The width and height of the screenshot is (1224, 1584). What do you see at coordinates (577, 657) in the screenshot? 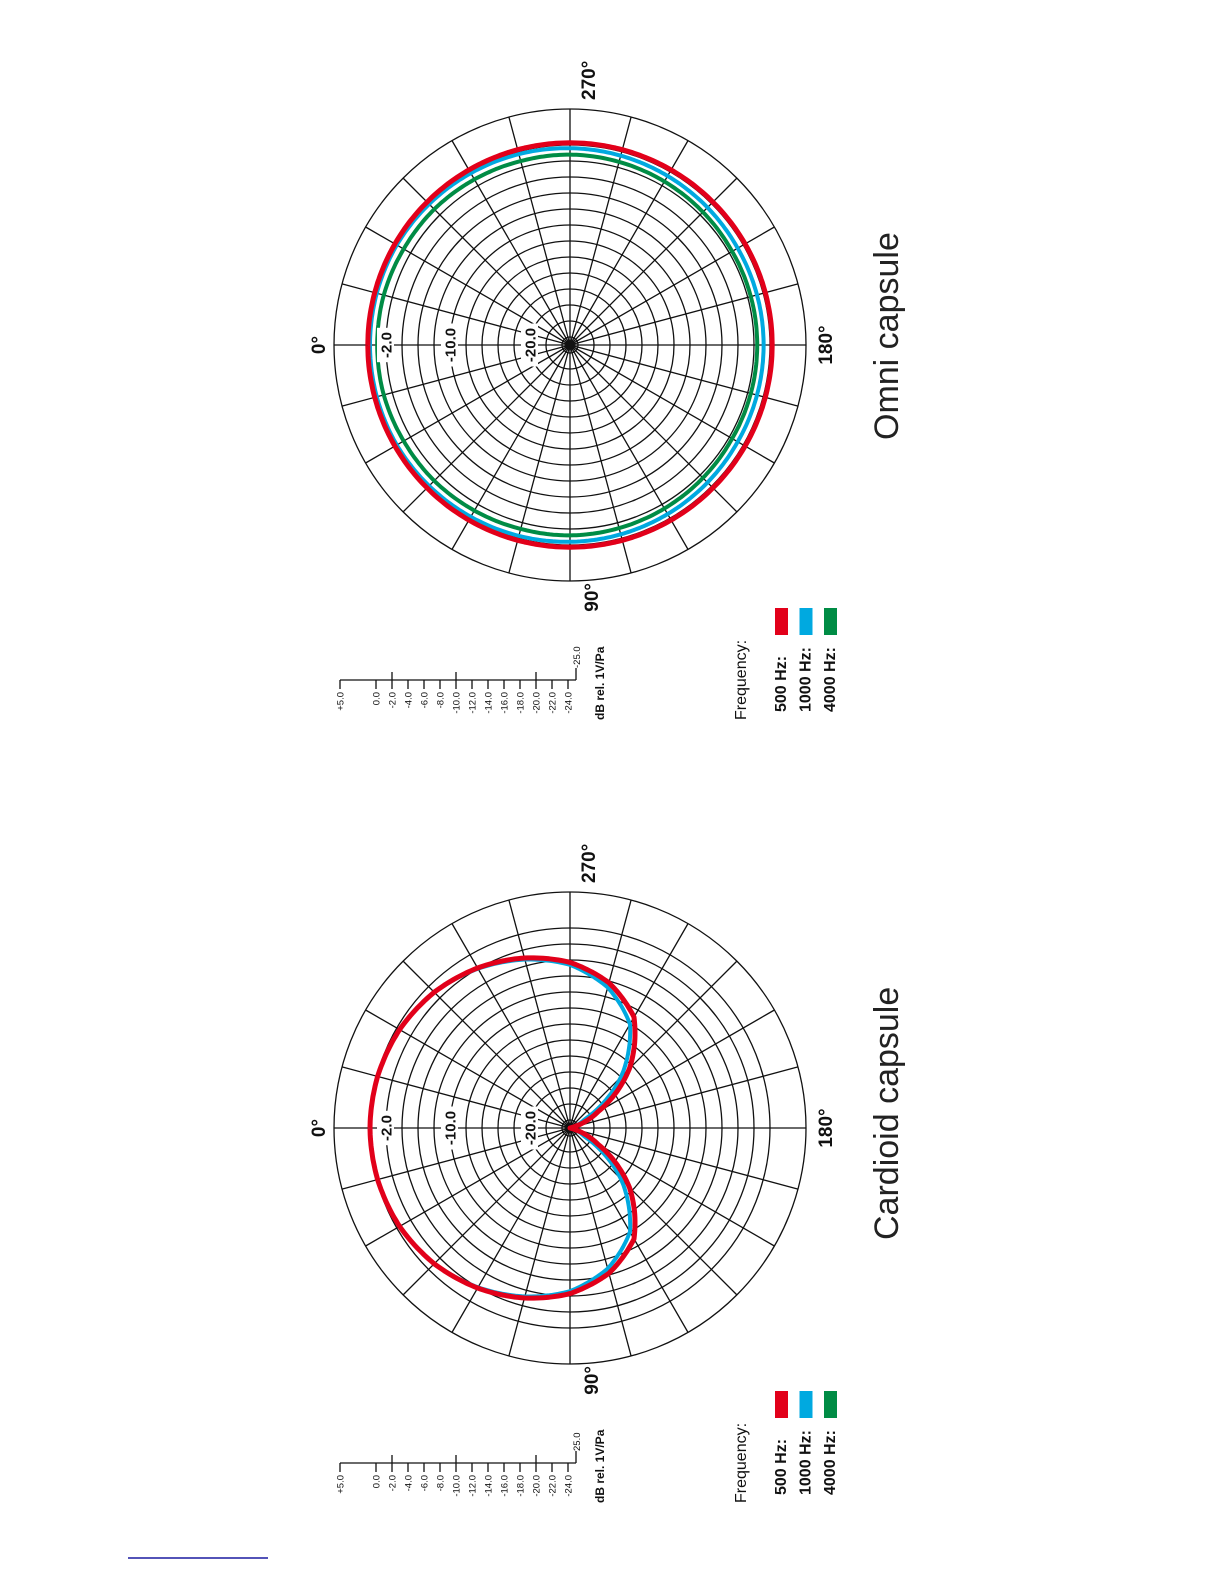
I see `scale-min-label: -25.0` at bounding box center [577, 657].